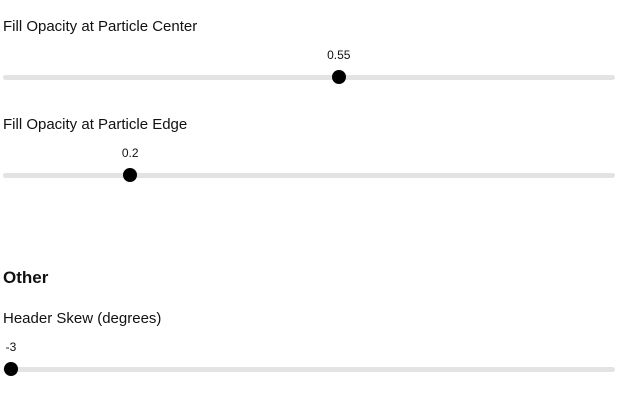  I want to click on slider-value: -3, so click(11, 347).